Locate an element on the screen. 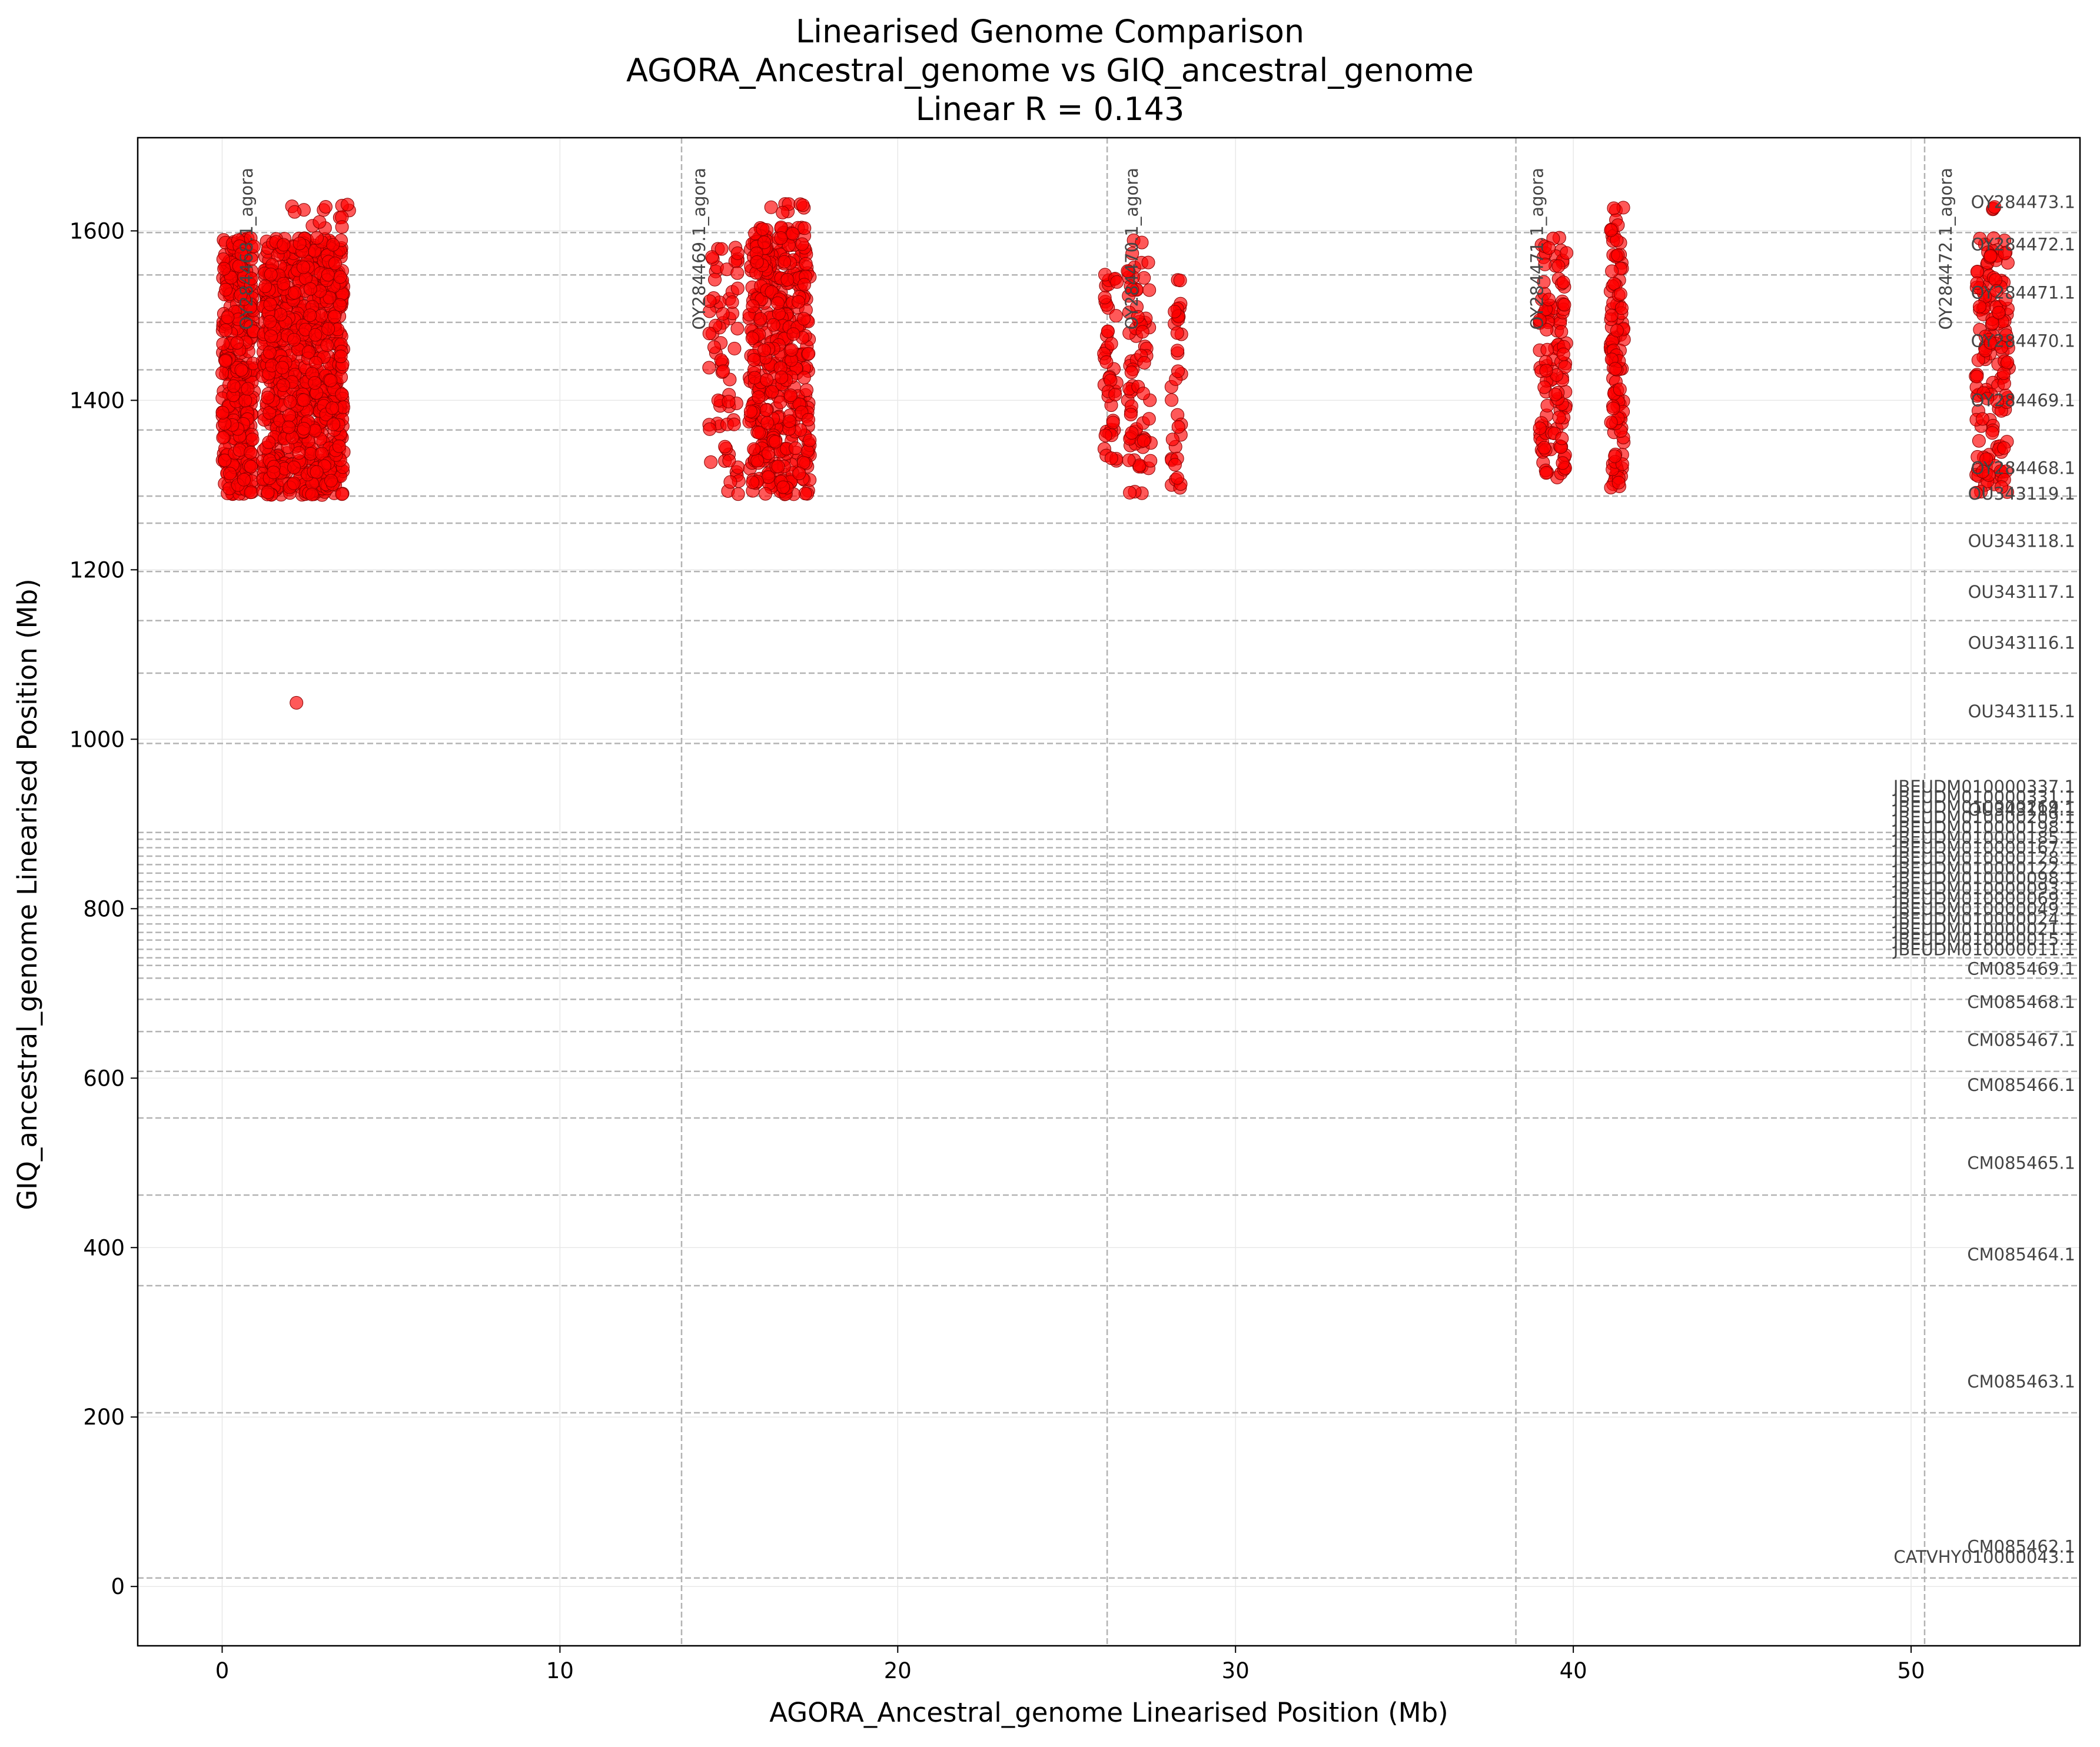  x-chromosome-label: OY284468.1_agora is located at coordinates (247, 249).